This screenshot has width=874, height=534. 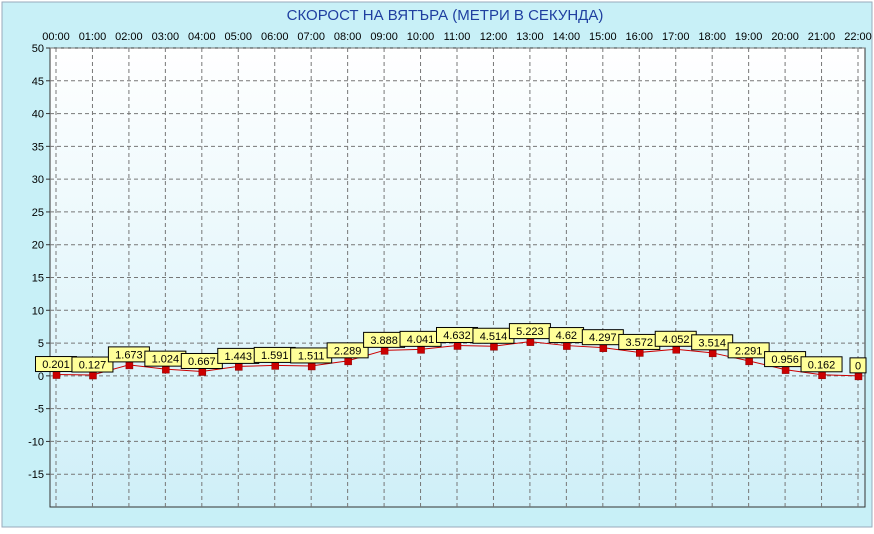 I want to click on data-label-text: 1.591, so click(x=275, y=356).